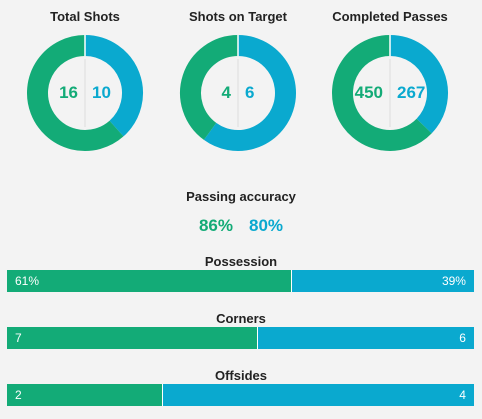 This screenshot has height=419, width=482. What do you see at coordinates (411, 92) in the screenshot?
I see `away-value: 267` at bounding box center [411, 92].